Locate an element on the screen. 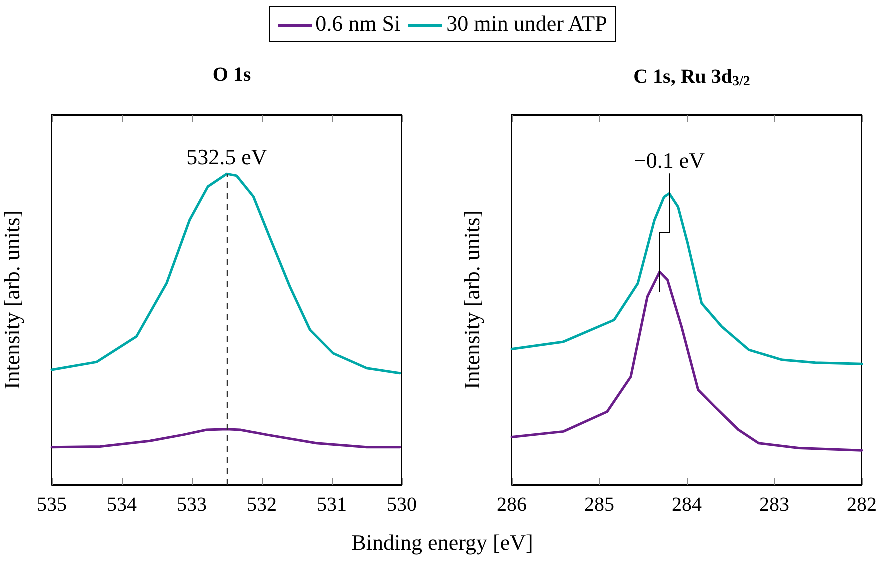 Image resolution: width=885 pixels, height=564 pixels. x-tick-label: 284 is located at coordinates (687, 505).